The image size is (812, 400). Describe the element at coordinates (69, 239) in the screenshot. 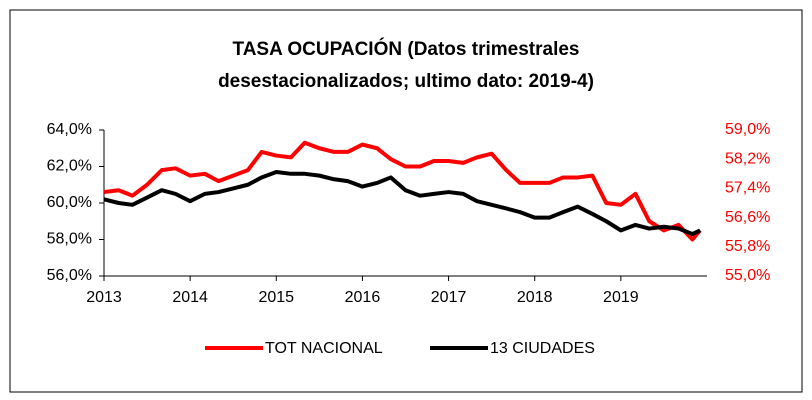

I see `y-tick-label: 58,0%` at that location.